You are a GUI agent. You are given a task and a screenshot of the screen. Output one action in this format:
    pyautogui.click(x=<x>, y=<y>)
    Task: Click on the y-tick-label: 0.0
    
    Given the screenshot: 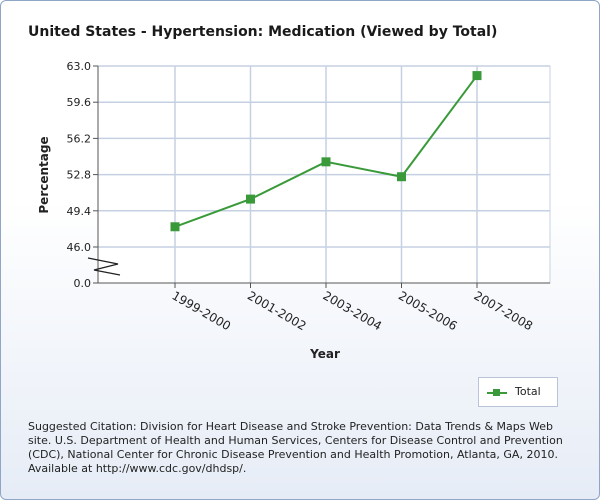 What is the action you would take?
    pyautogui.click(x=83, y=283)
    